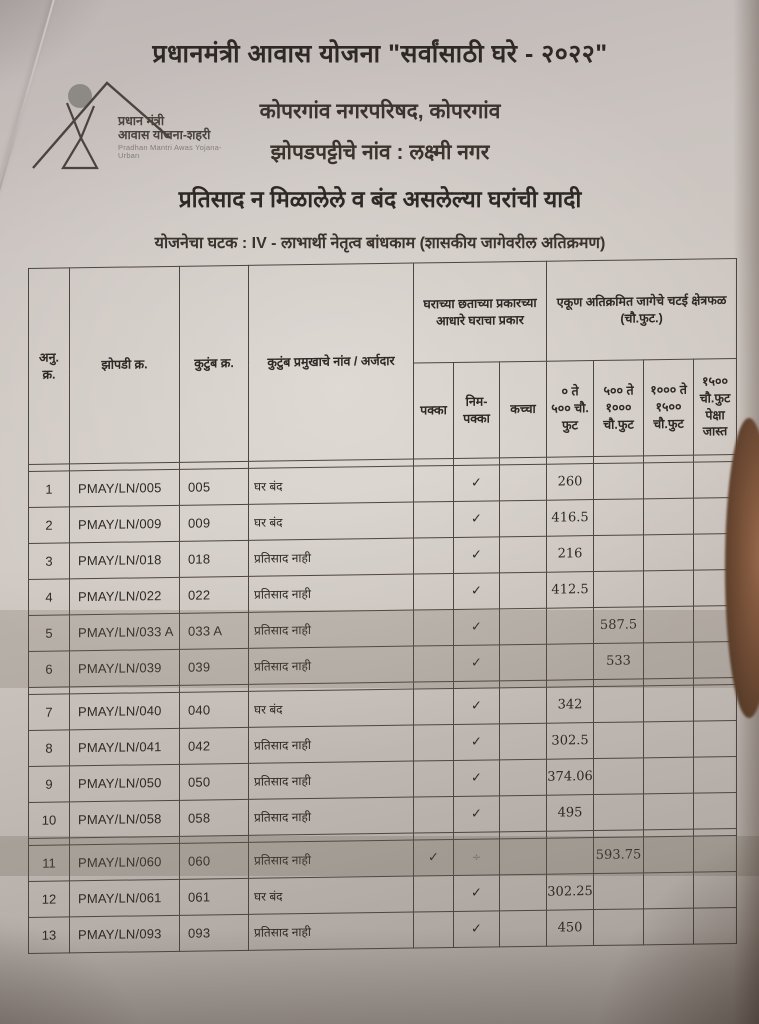 This screenshot has width=759, height=1024. What do you see at coordinates (618, 408) in the screenshot?
I see `col-header-area-500-1000: ५०० ते १००० चौ.फुट` at bounding box center [618, 408].